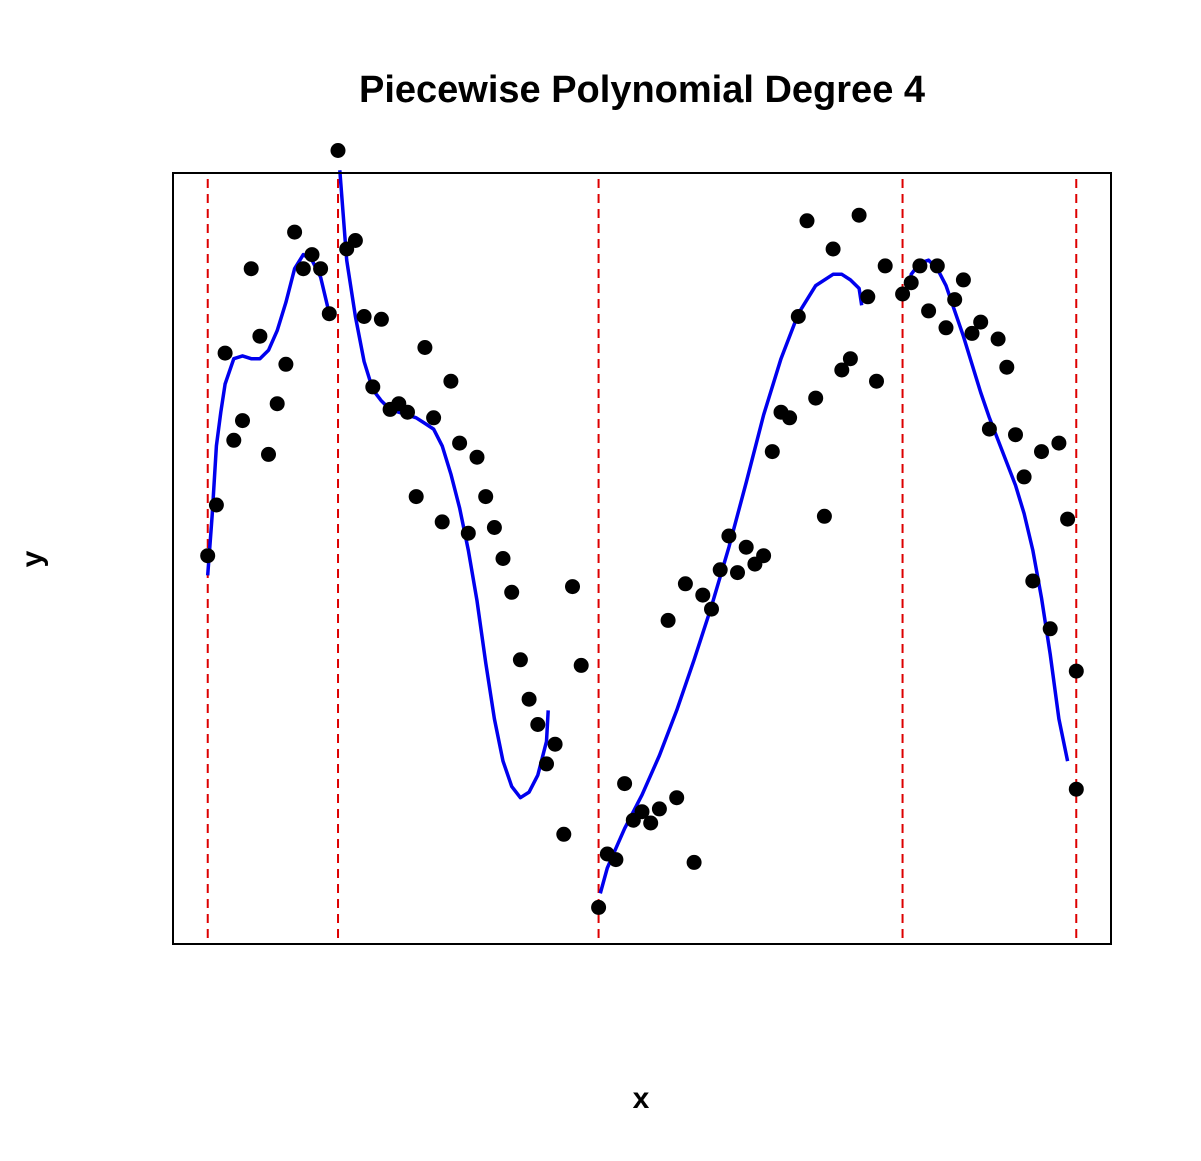 The image size is (1201, 1161). What do you see at coordinates (641, 1098) in the screenshot?
I see `x-axis-label: x` at bounding box center [641, 1098].